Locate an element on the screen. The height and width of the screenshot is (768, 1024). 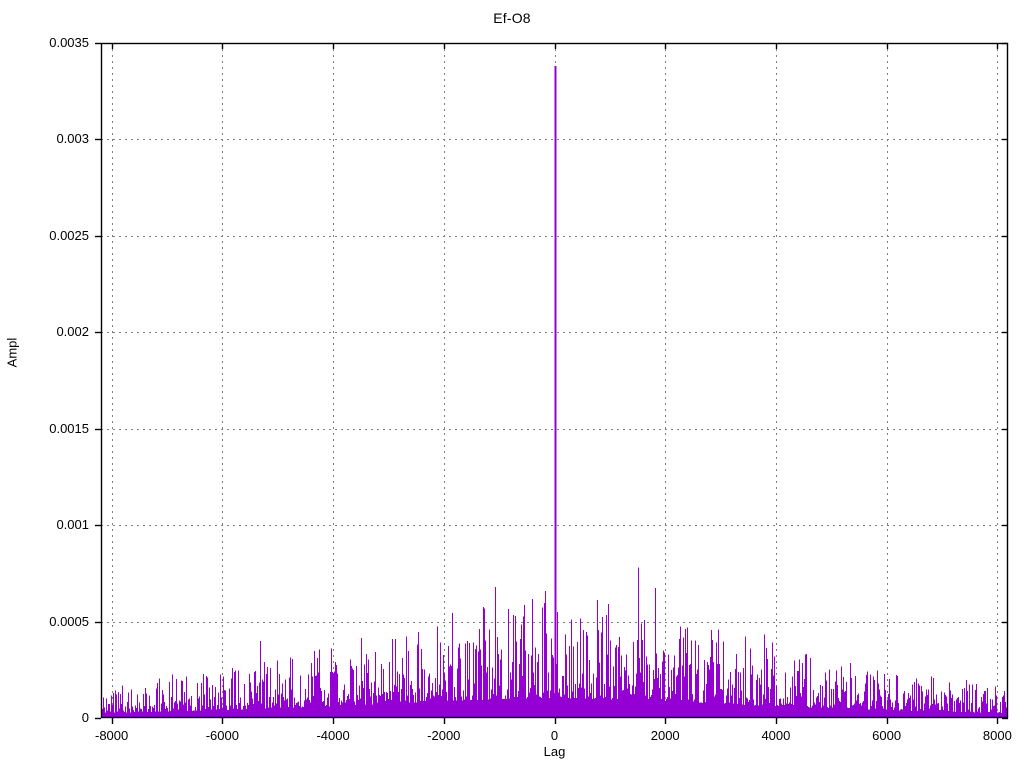
y-tick-label: 0.003 is located at coordinates (72, 139).